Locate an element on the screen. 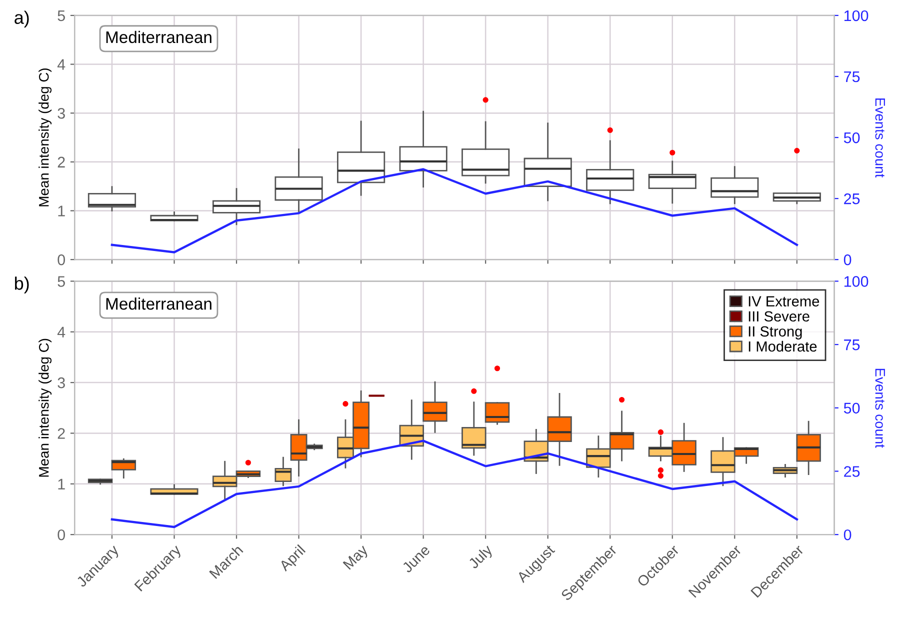  x-tick-label: July is located at coordinates (481, 558).